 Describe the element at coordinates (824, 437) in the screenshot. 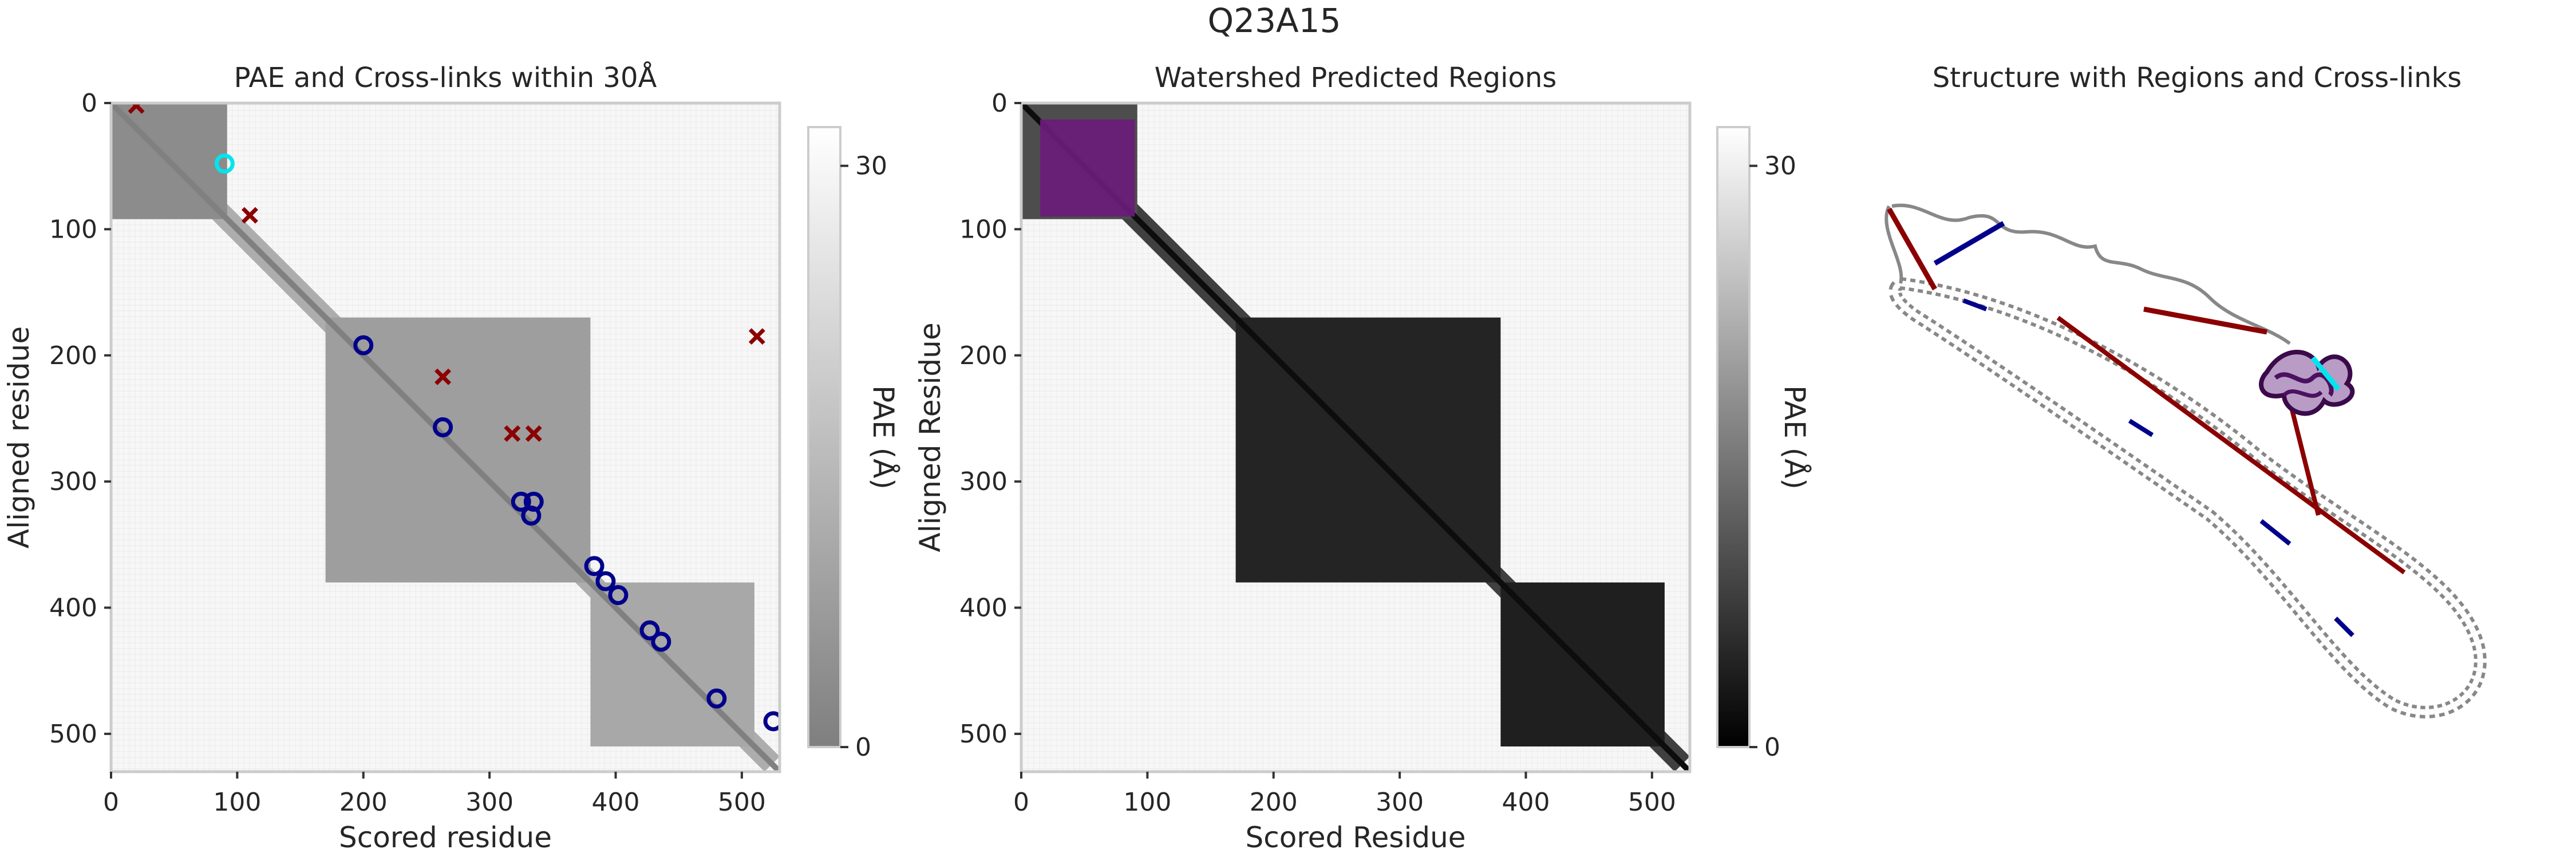

I see `pae-colorbar-gradient` at that location.